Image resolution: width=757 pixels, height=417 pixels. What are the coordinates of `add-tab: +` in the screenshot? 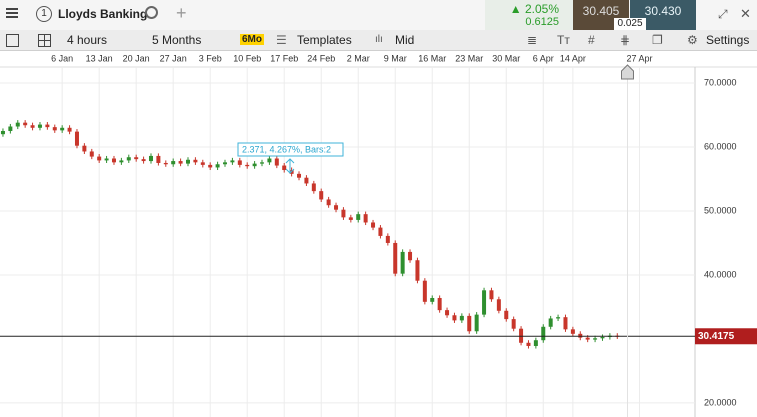 It's located at (181, 13).